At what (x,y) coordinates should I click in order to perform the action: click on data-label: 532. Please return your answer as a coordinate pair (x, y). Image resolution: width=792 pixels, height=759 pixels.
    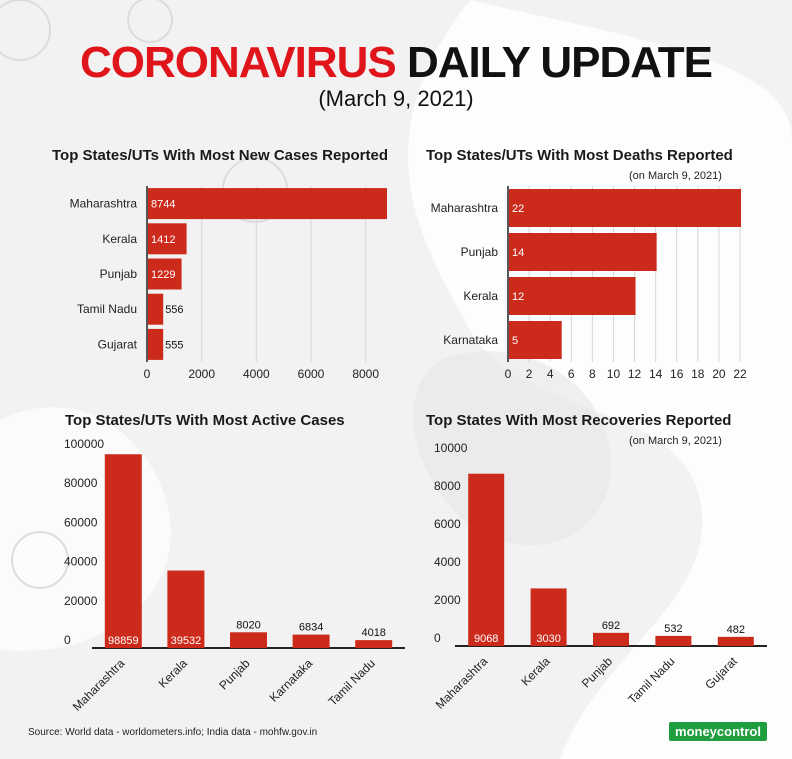
    Looking at the image, I should click on (673, 629).